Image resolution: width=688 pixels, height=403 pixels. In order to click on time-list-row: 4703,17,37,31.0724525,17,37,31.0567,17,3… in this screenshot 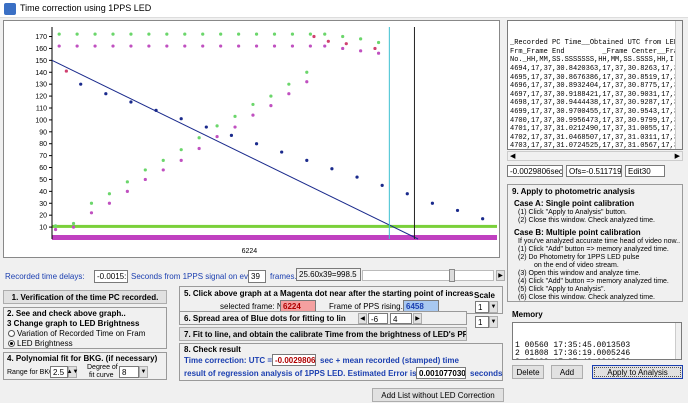, I will do `click(596, 146)`.